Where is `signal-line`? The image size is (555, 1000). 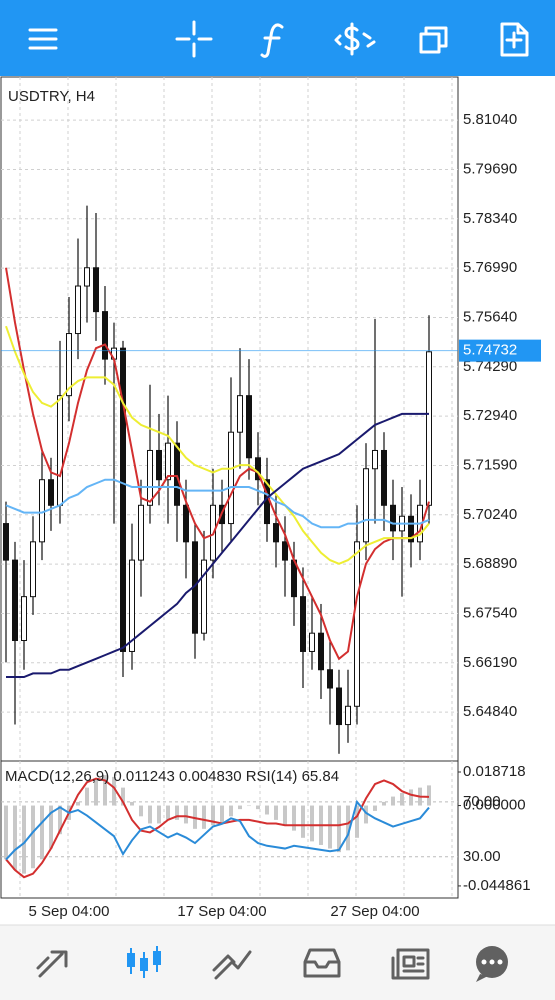
signal-line is located at coordinates (217, 828).